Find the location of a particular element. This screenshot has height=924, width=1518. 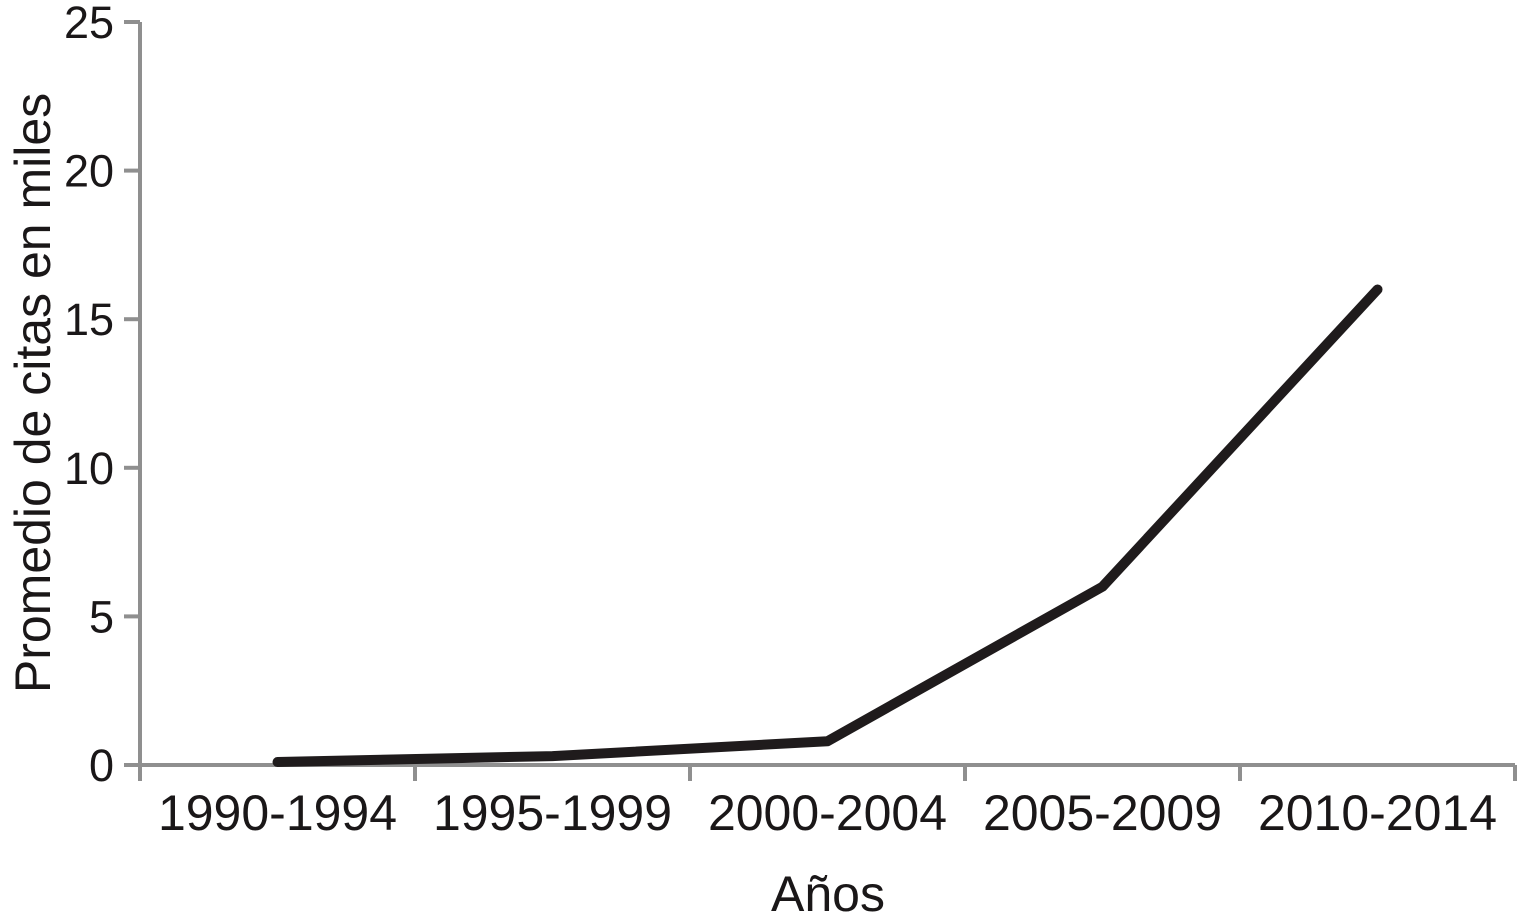

x-category-label: 1995-1999 is located at coordinates (552, 813).